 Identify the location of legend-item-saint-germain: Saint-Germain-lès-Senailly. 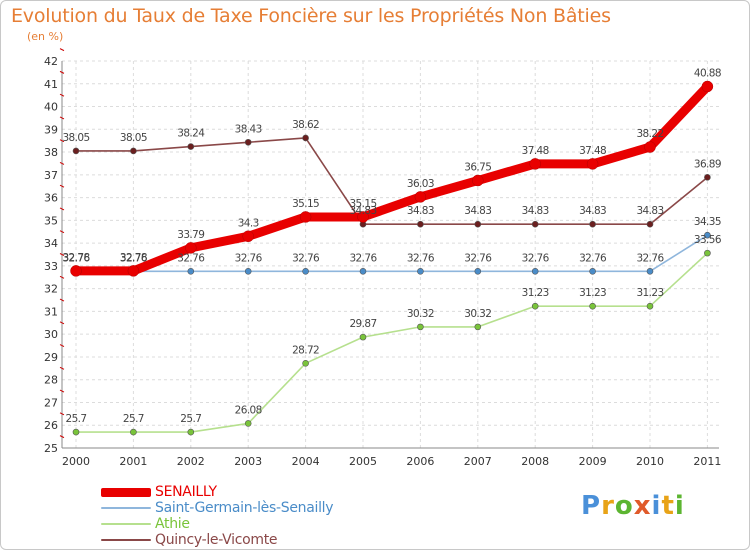
(261, 508).